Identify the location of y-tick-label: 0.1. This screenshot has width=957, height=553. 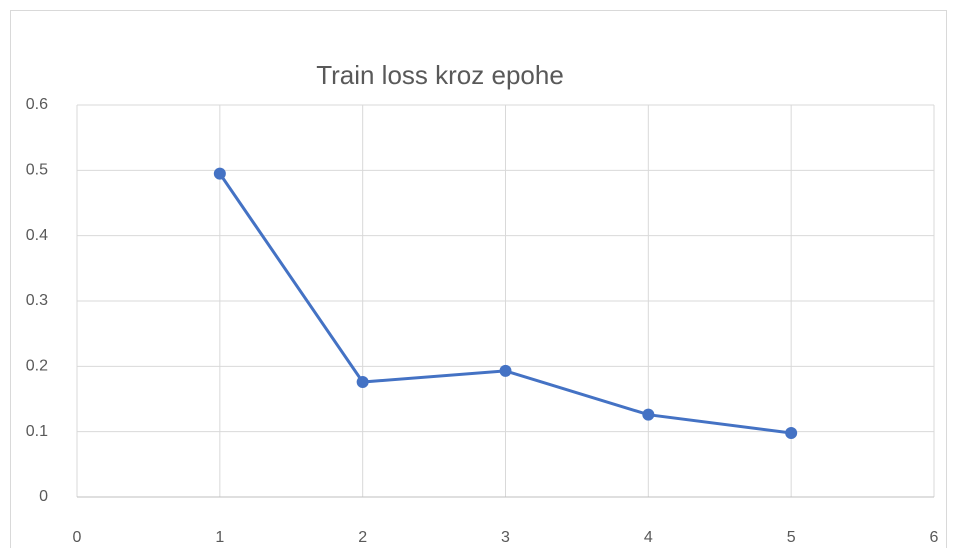
(37, 431).